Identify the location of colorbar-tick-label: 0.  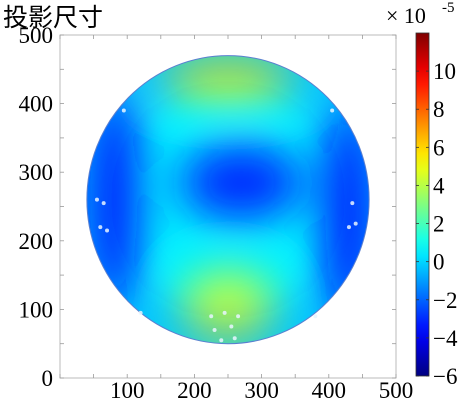
(439, 262).